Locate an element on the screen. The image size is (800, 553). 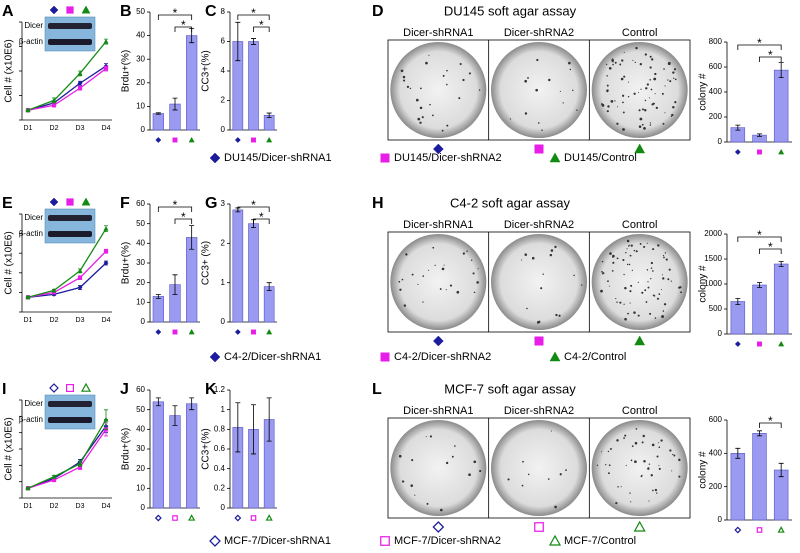
blot-band is located at coordinates (70, 234).